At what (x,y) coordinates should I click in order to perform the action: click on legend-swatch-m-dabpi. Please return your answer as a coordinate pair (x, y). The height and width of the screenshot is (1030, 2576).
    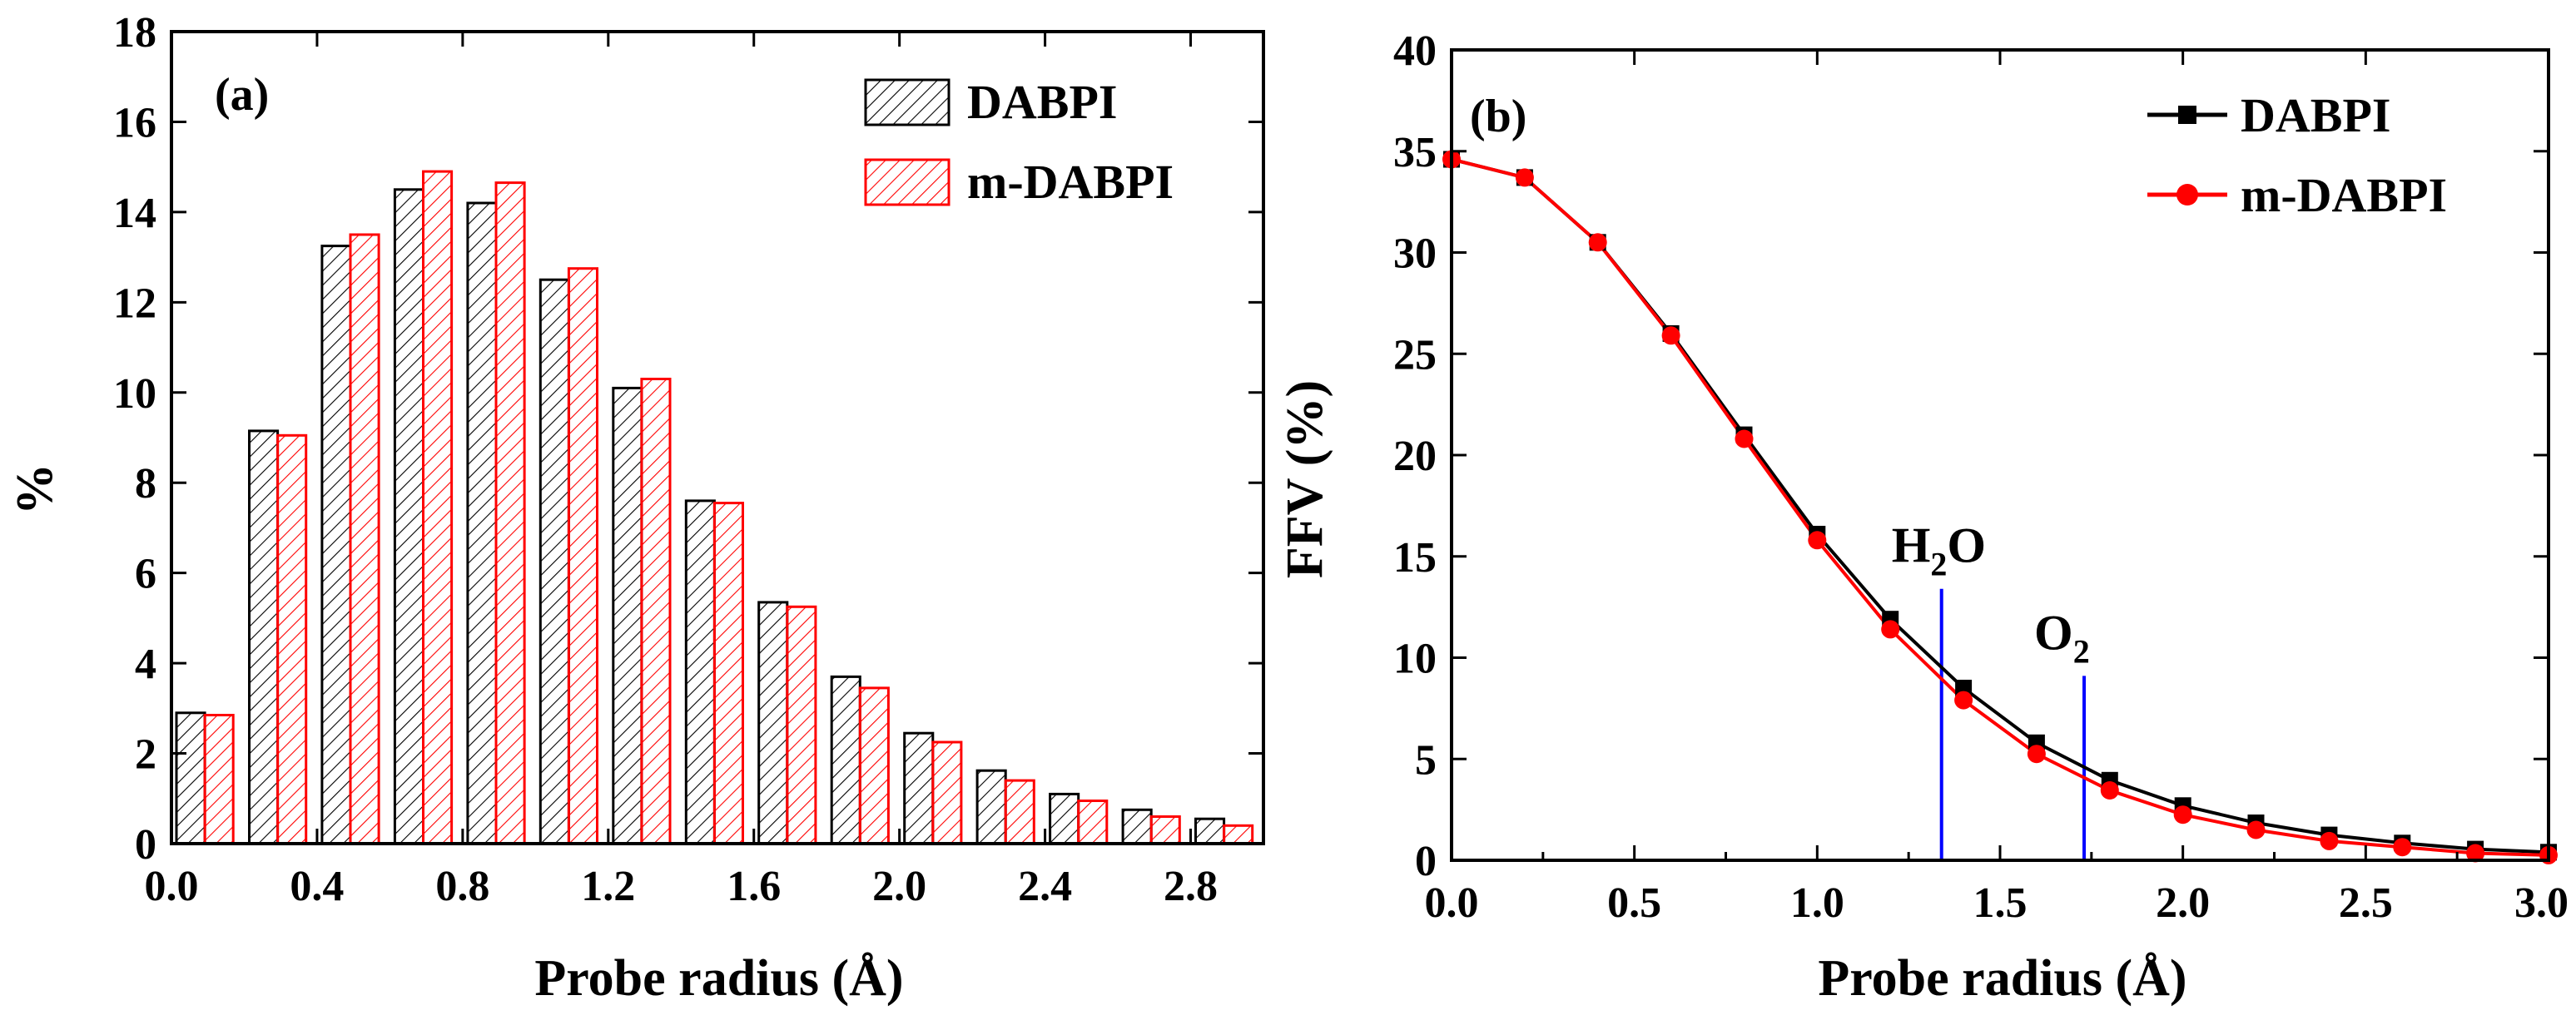
    Looking at the image, I should click on (907, 182).